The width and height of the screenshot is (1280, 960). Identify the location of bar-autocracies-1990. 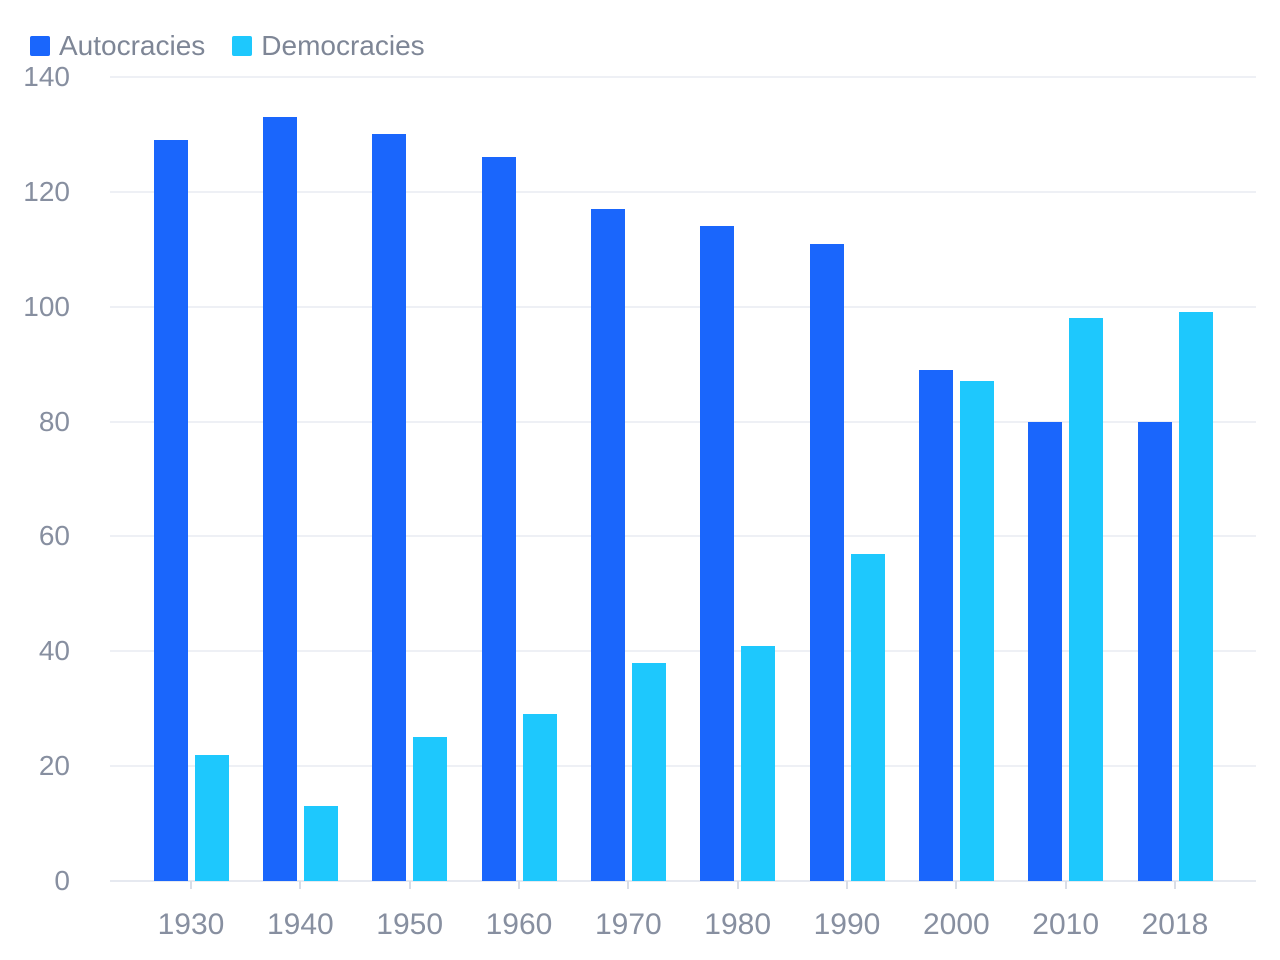
(826, 562).